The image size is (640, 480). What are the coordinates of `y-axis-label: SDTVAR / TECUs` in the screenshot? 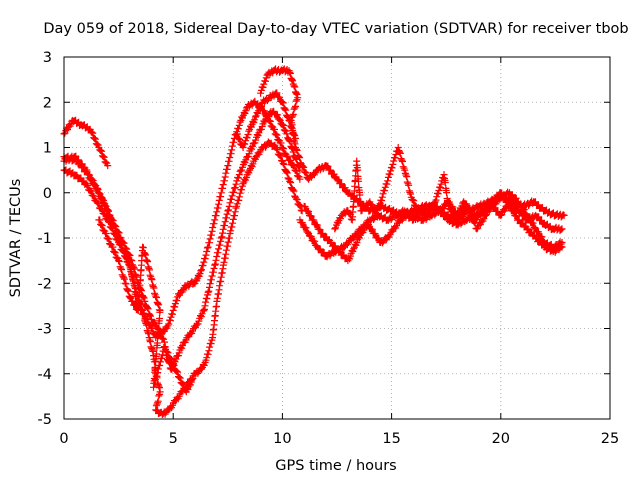 It's located at (16, 238).